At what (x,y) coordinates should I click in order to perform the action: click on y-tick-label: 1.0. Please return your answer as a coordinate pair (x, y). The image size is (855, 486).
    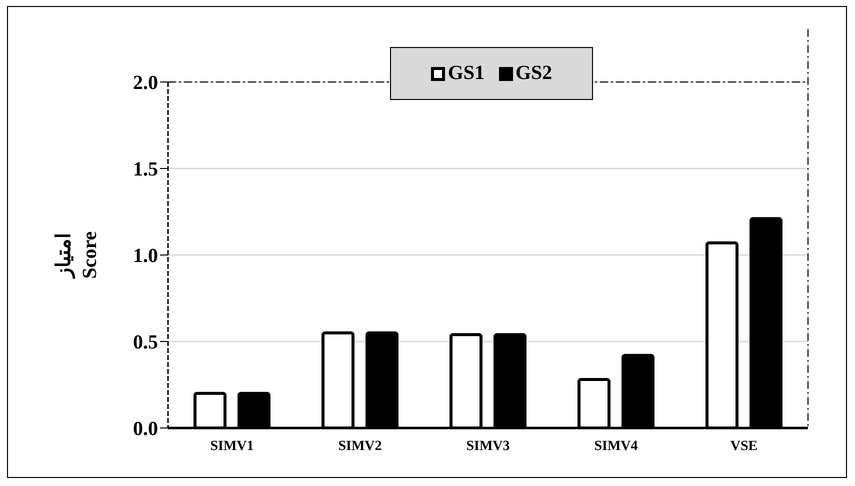
    Looking at the image, I should click on (145, 256).